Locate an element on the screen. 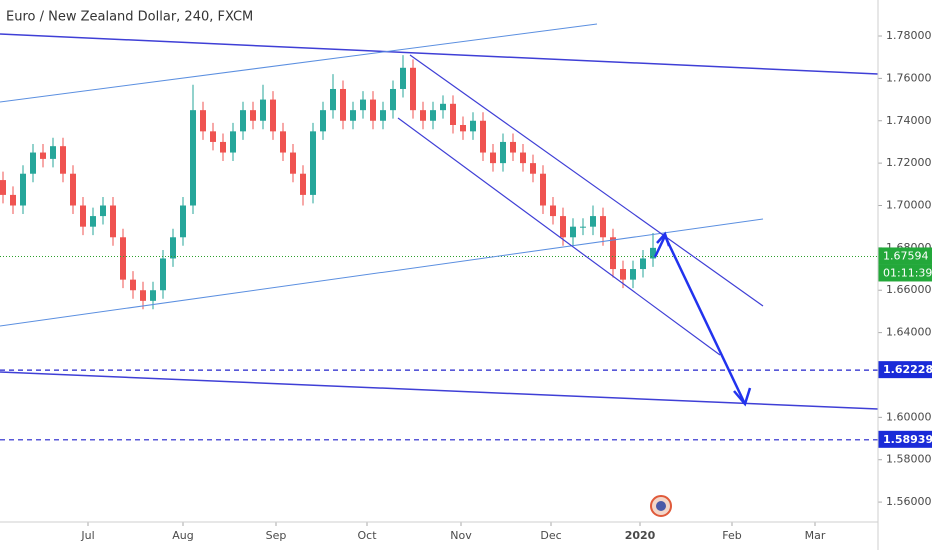 This screenshot has width=932, height=550. x-tick-label: Nov is located at coordinates (461, 535).